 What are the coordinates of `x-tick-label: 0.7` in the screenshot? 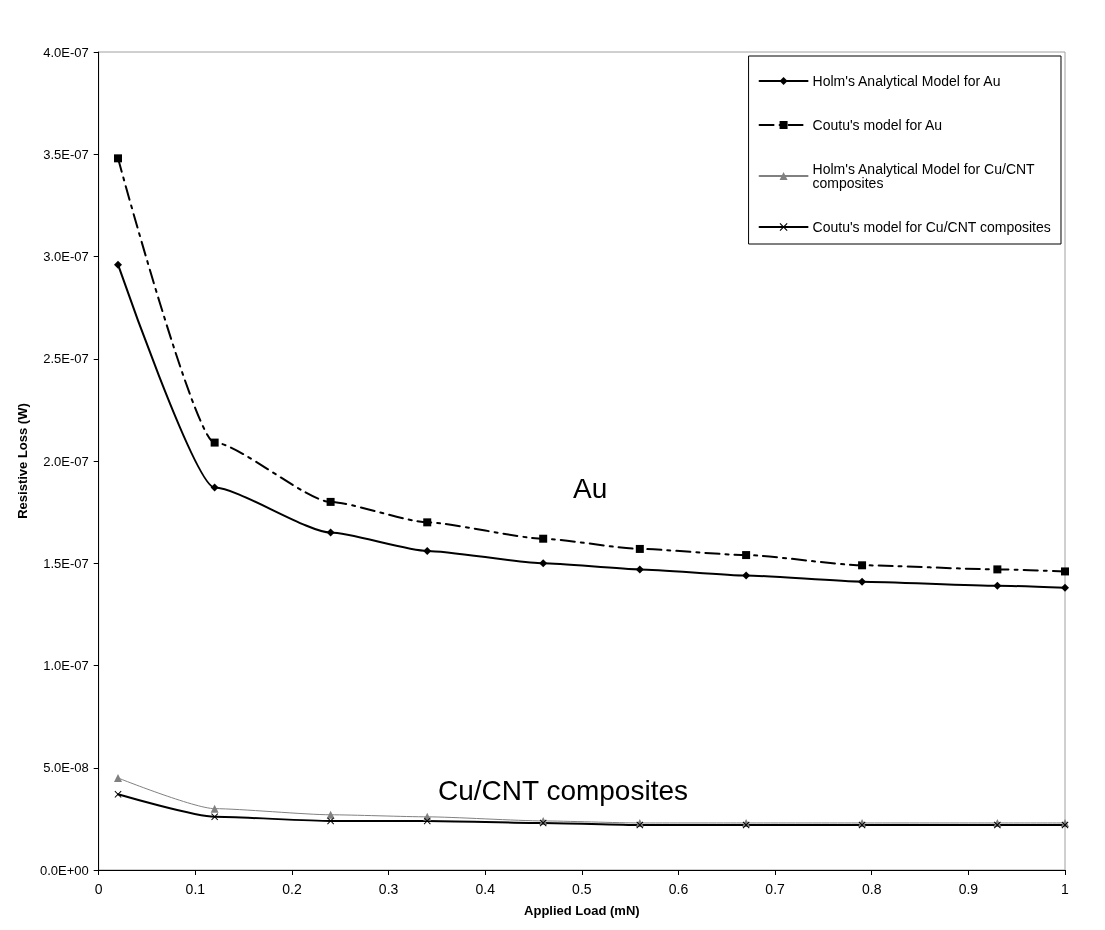 It's located at (775, 889).